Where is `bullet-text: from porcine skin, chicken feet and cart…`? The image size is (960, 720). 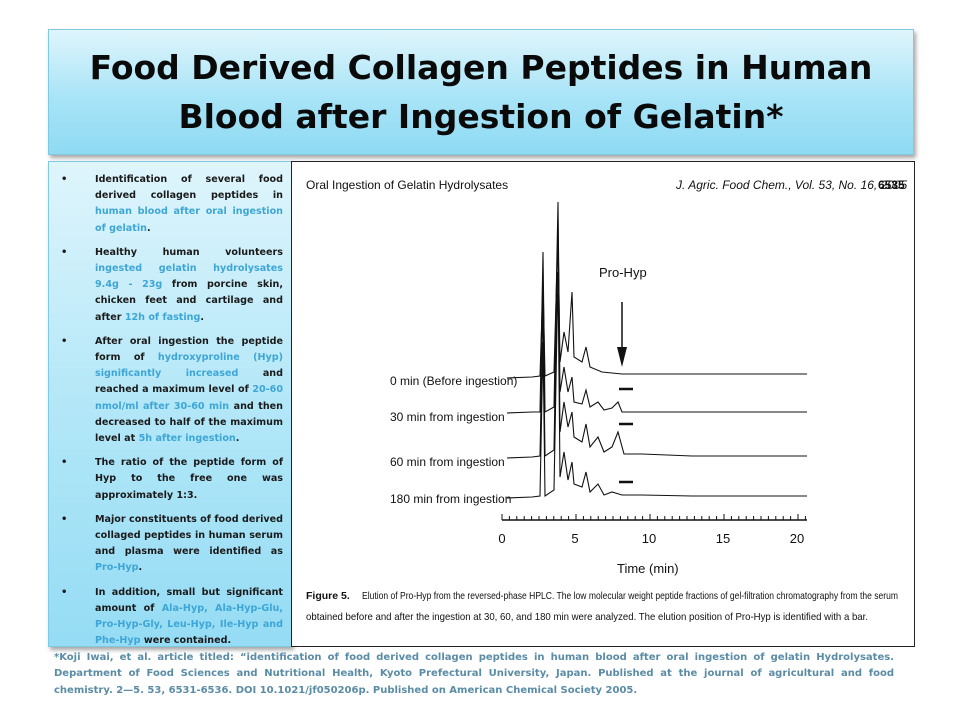 bullet-text: from porcine skin, chicken feet and cart… is located at coordinates (189, 301).